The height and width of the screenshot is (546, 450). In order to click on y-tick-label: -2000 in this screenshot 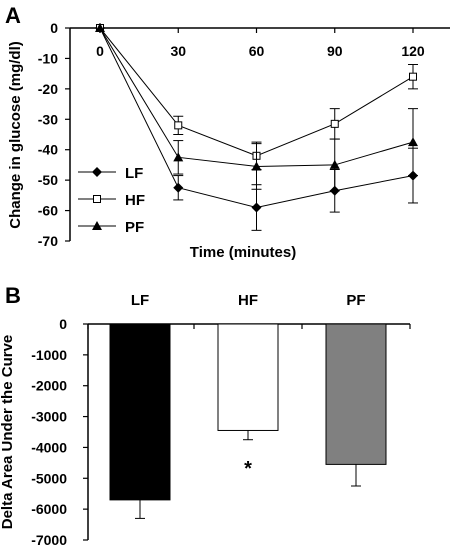, I will do `click(49, 386)`.